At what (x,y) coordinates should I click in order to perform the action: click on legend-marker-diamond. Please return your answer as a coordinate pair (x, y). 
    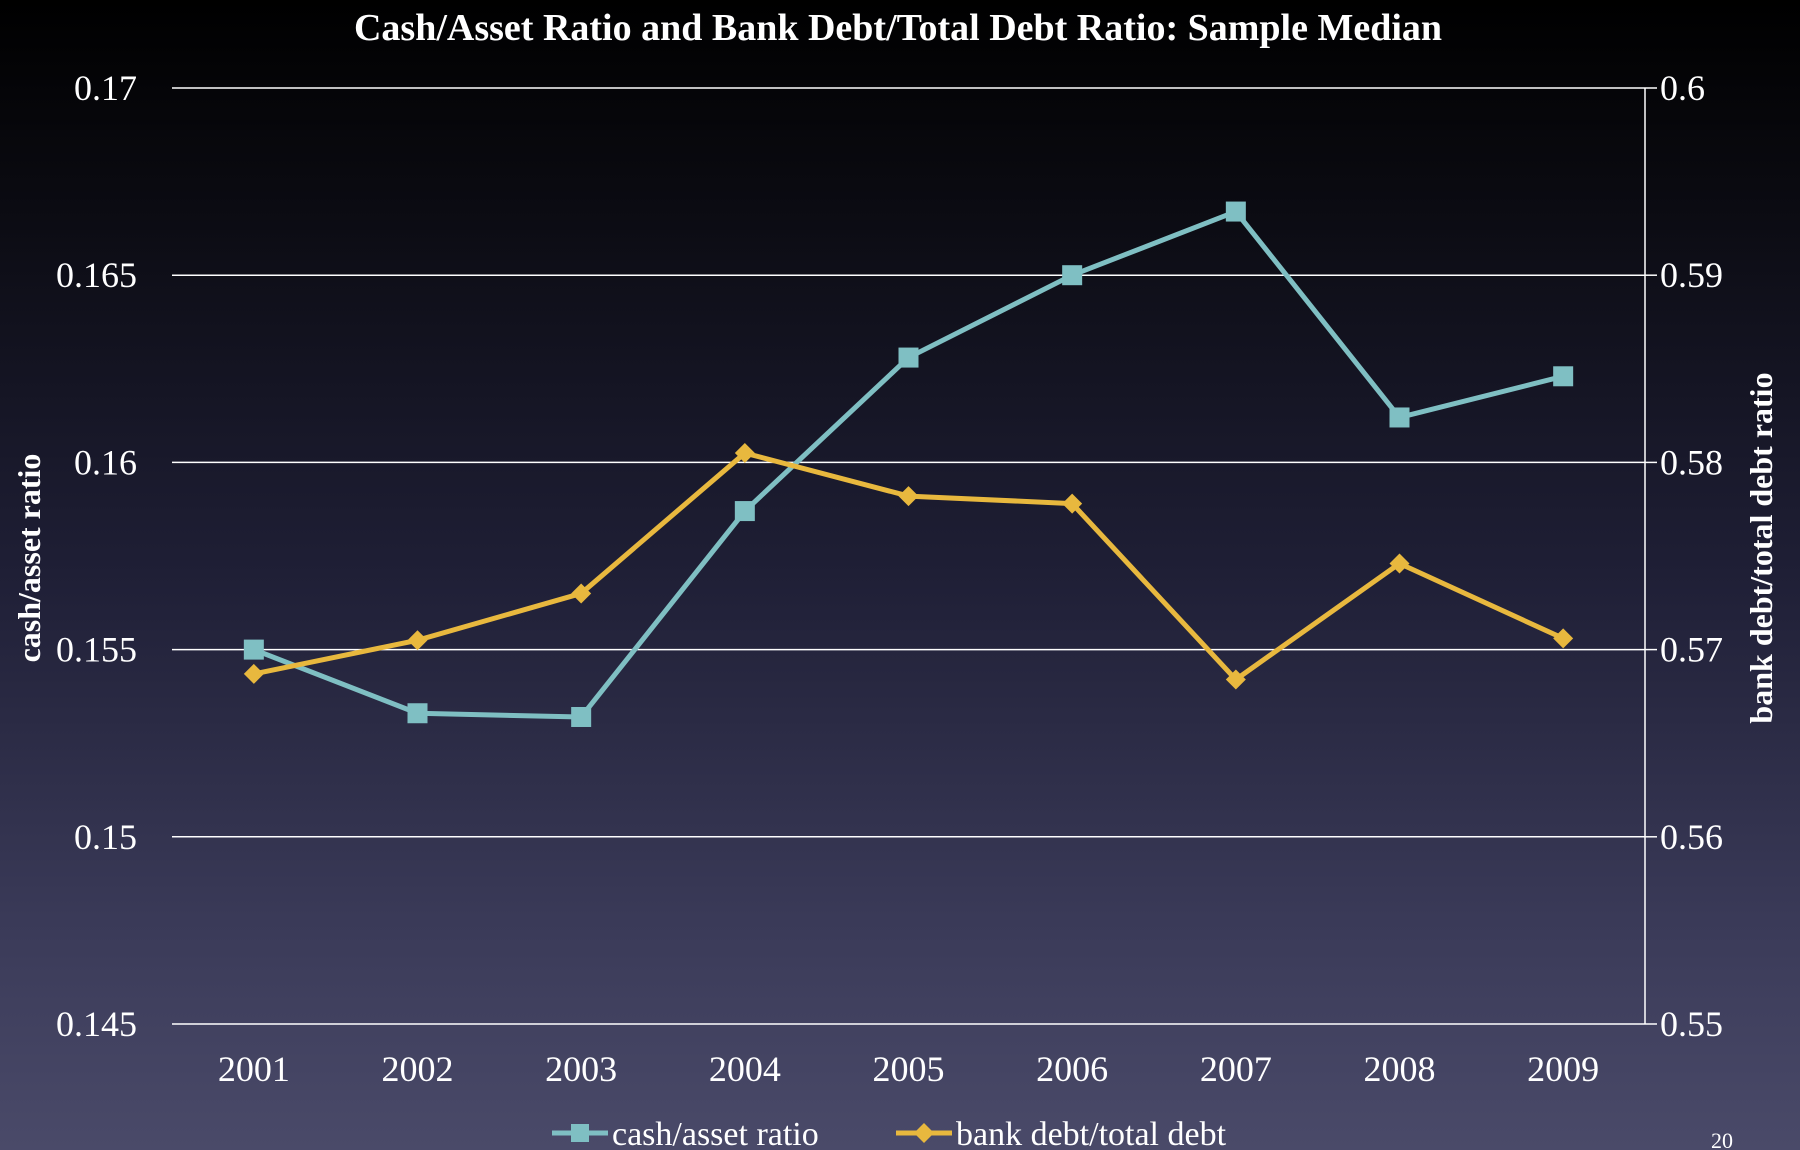
    Looking at the image, I should click on (924, 1133).